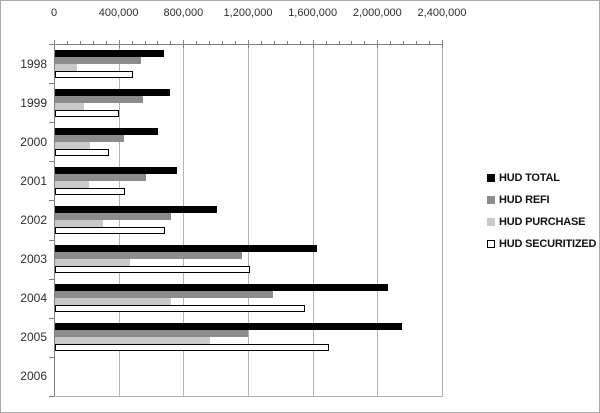  I want to click on legend-label-hud-securitized: HUD SECURITIZED, so click(548, 244).